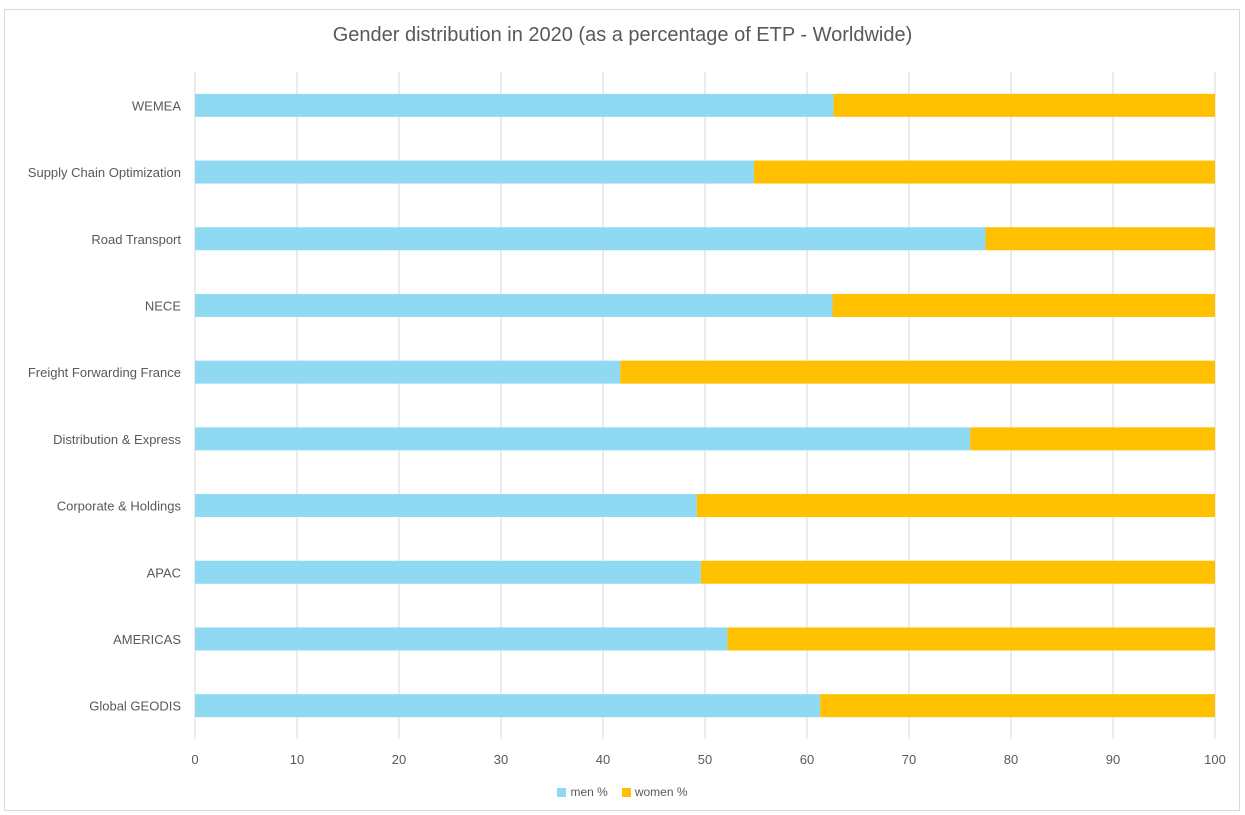 Image resolution: width=1245 pixels, height=815 pixels. I want to click on x-tick-label: 20, so click(399, 759).